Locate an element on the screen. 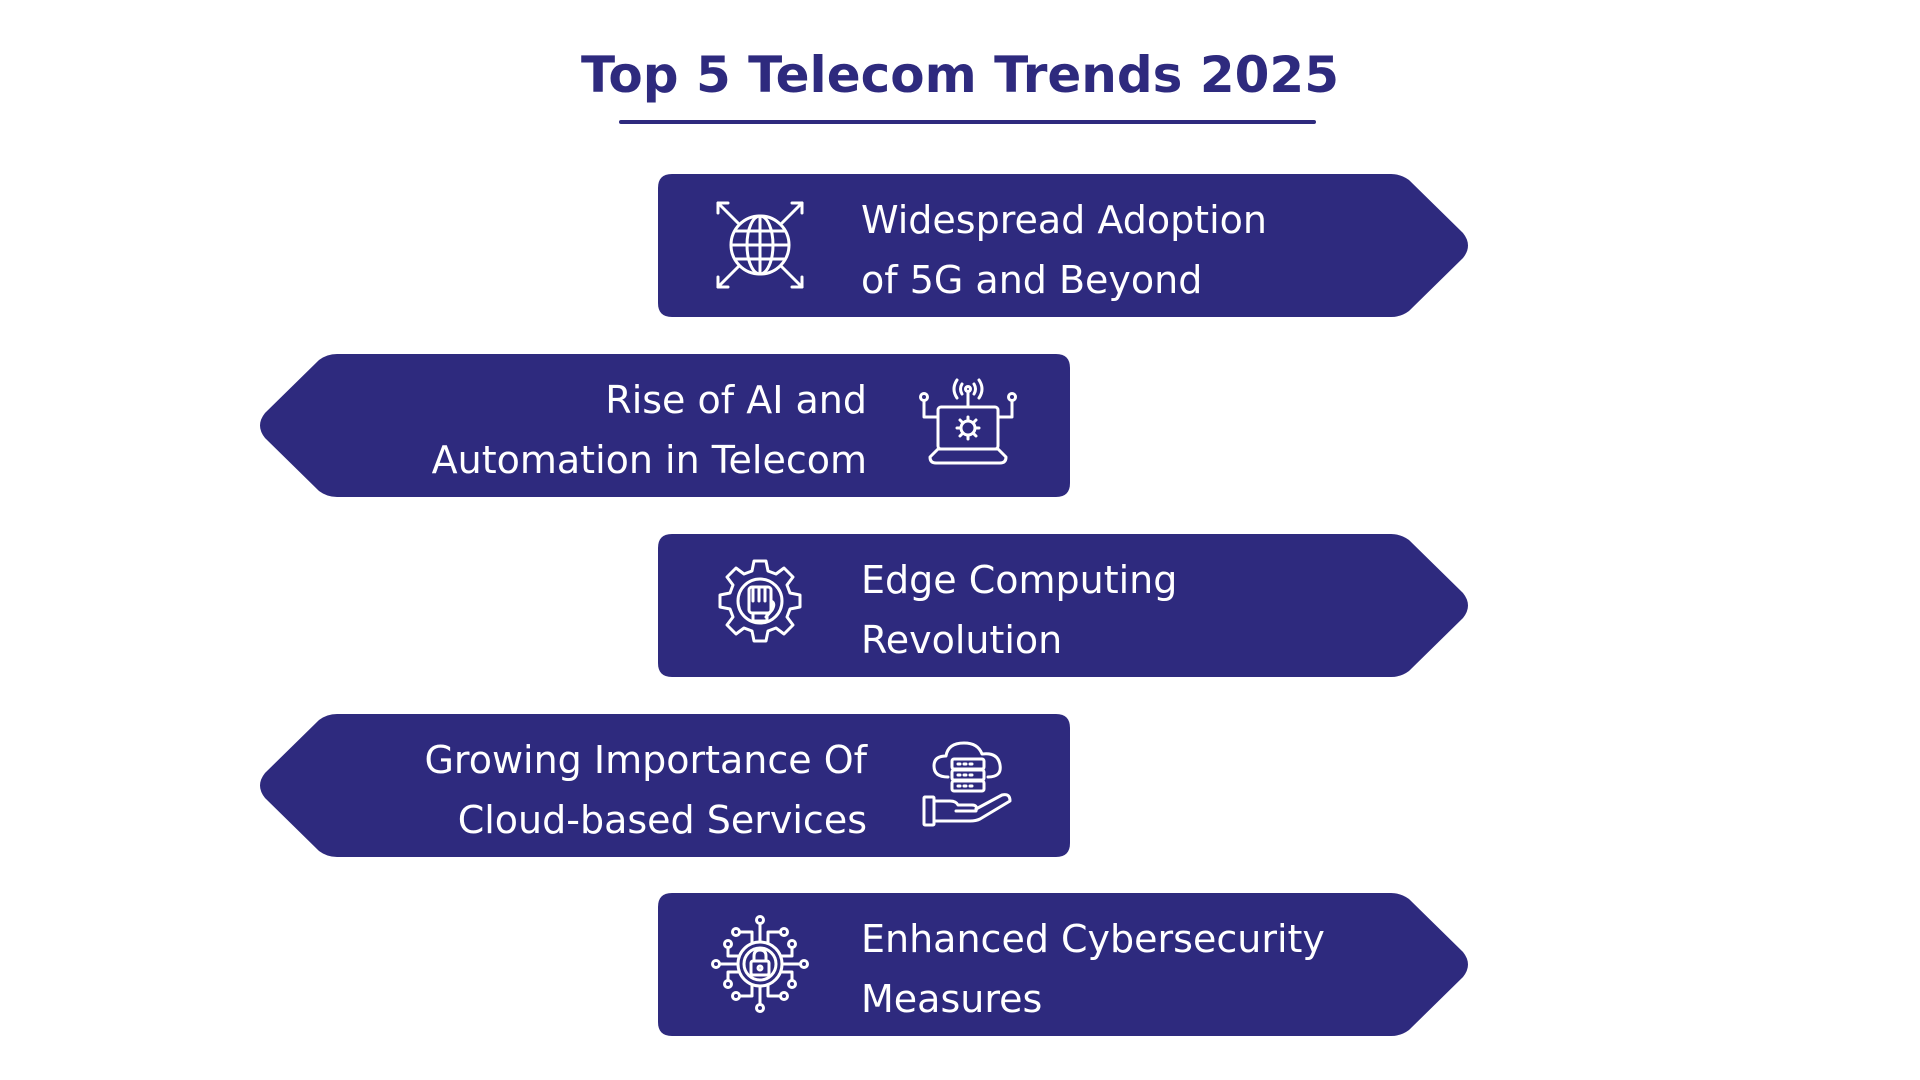 This screenshot has width=1920, height=1080. trend-label-line2: Automation in Telecom is located at coordinates (649, 460).